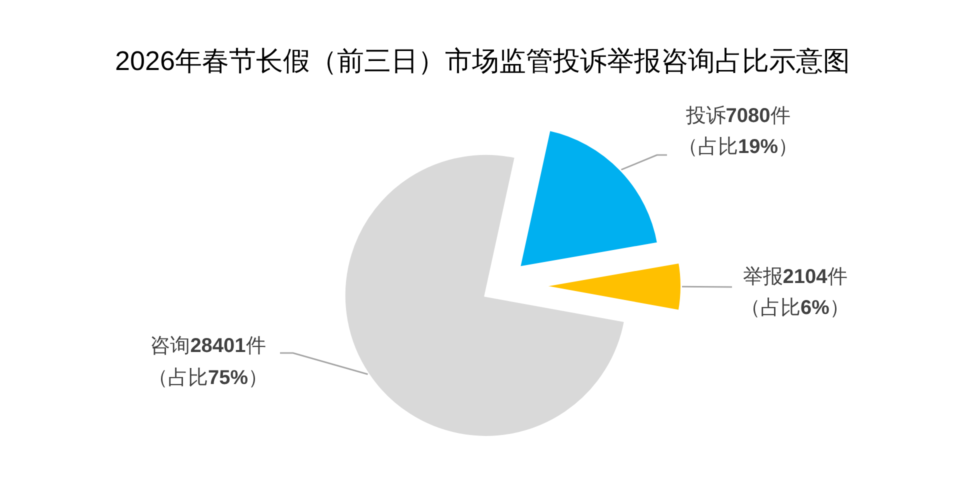  What do you see at coordinates (815, 277) in the screenshot?
I see `data-label: 2104件` at bounding box center [815, 277].